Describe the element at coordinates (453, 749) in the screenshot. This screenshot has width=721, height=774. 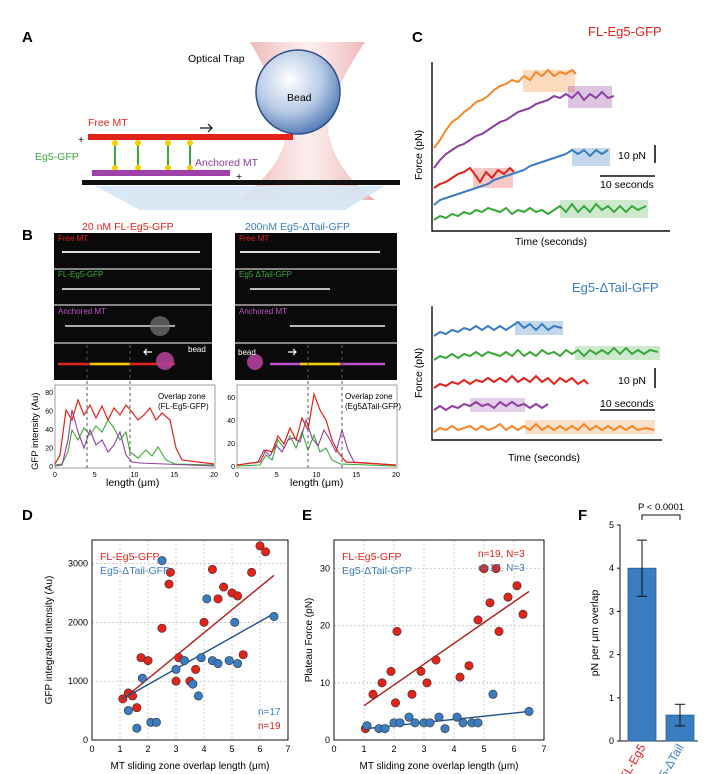
I see `x-tick-label: 4` at that location.